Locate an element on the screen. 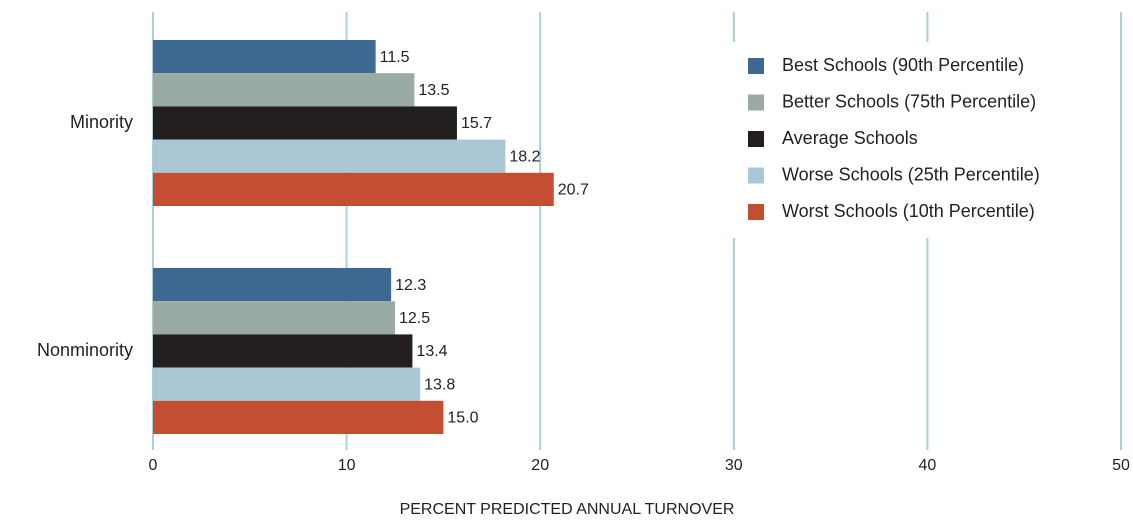 The width and height of the screenshot is (1133, 521). legend-label: Better Schools (75th Percentile) is located at coordinates (909, 101).